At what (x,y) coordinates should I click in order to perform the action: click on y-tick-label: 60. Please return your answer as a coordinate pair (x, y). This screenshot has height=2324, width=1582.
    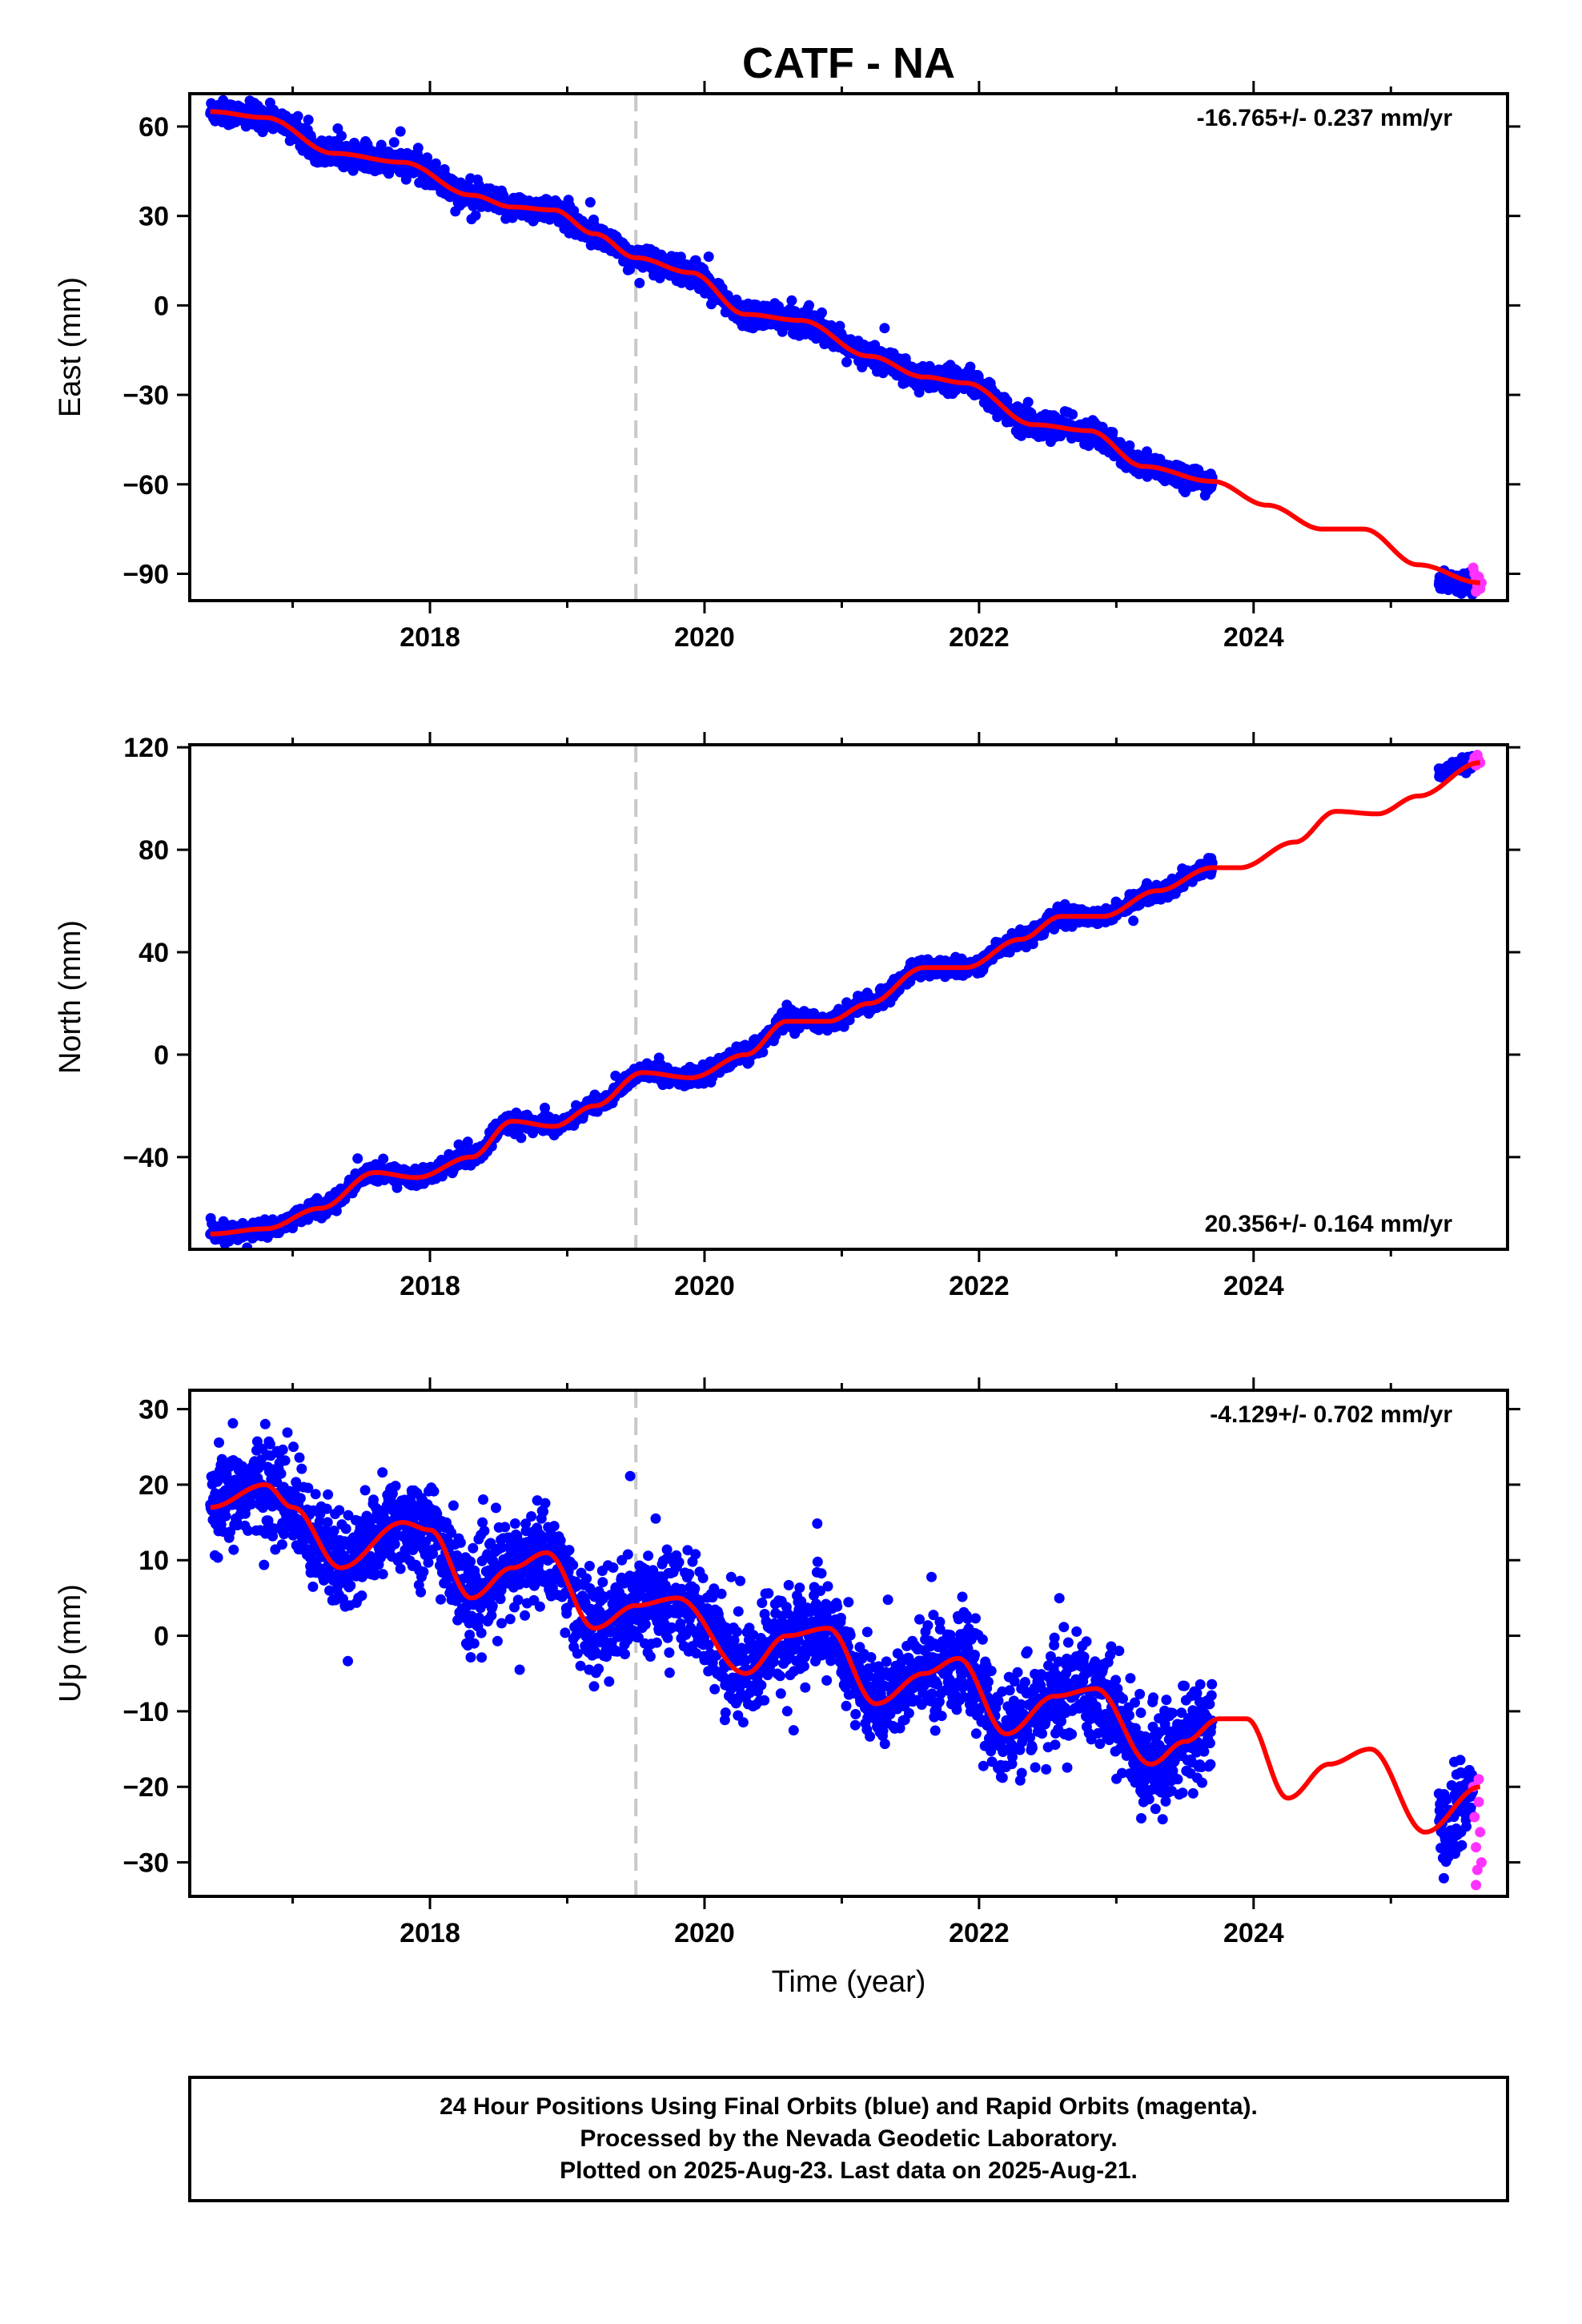
    Looking at the image, I should click on (154, 128).